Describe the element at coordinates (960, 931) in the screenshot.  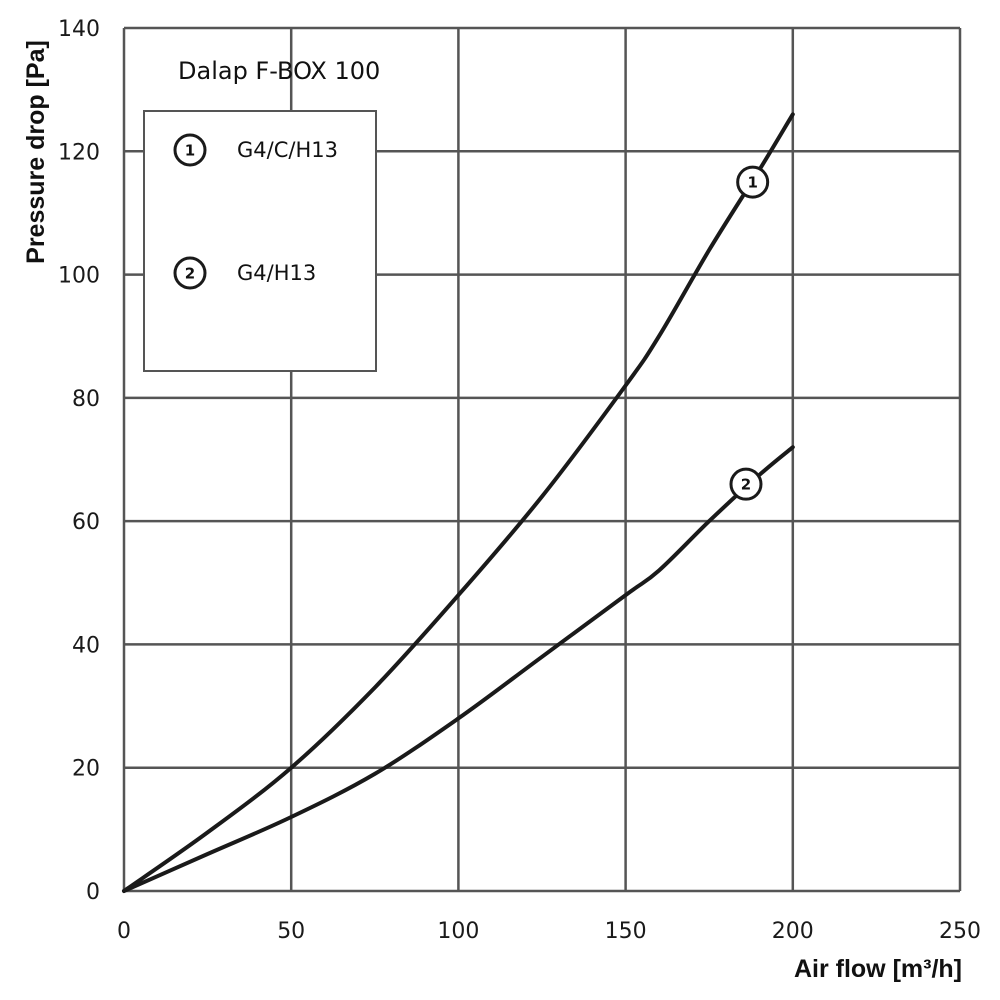
I see `x-tick-label: 250` at that location.